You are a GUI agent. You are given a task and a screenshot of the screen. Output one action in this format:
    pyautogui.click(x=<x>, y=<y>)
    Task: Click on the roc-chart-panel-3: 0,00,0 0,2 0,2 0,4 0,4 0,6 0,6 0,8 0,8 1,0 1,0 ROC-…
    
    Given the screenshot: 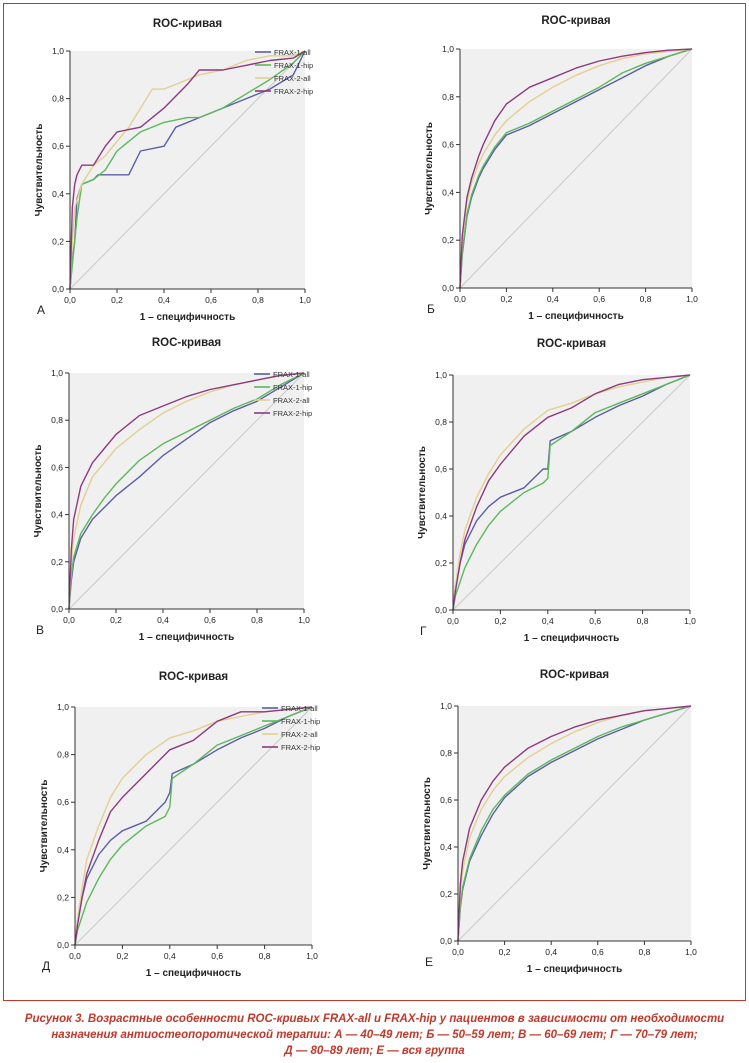 What is the action you would take?
    pyautogui.click(x=172, y=490)
    